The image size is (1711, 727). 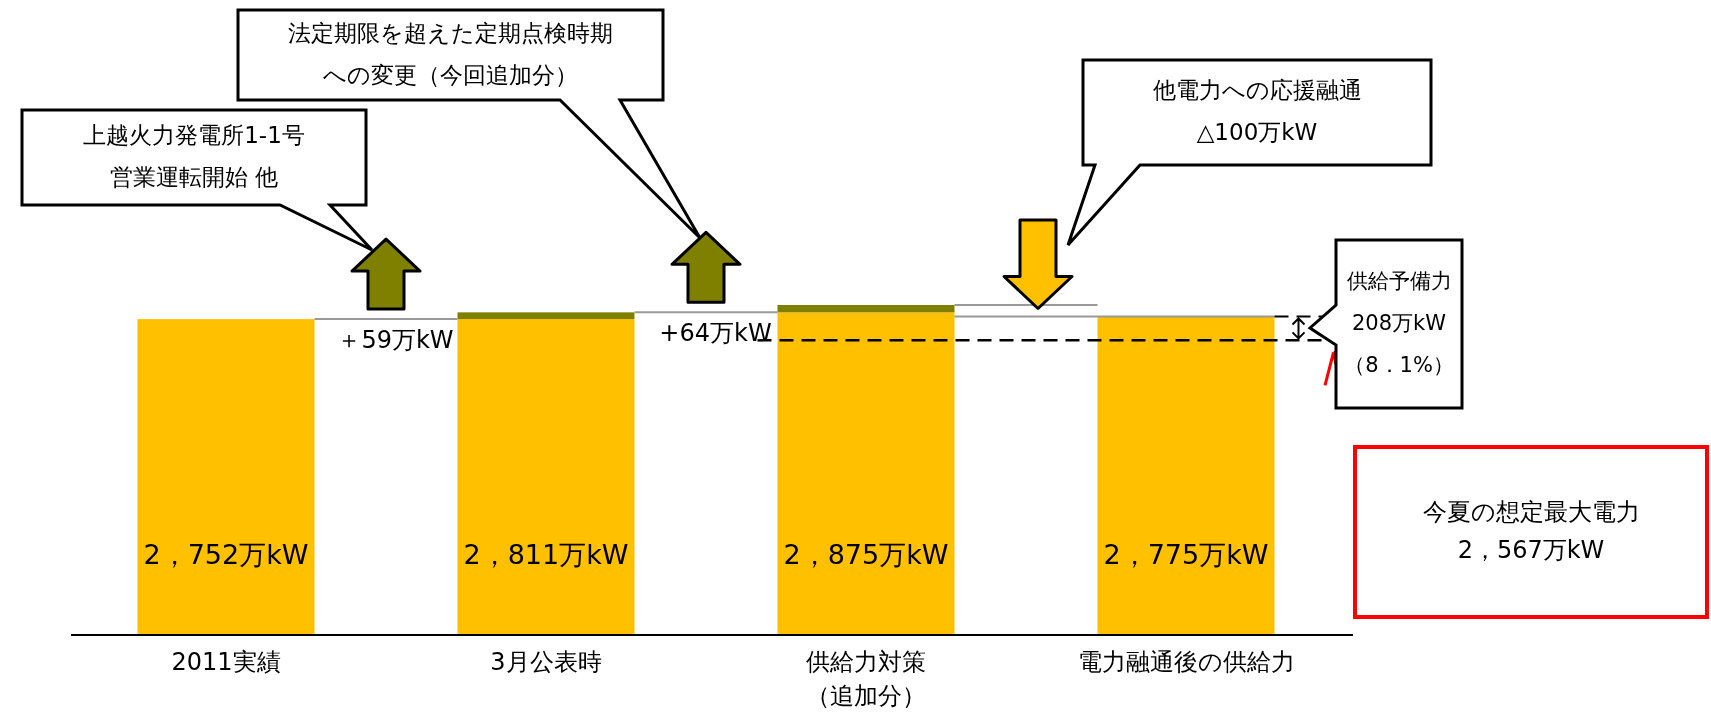 I want to click on total-label: 2，811万kW, so click(x=546, y=554).